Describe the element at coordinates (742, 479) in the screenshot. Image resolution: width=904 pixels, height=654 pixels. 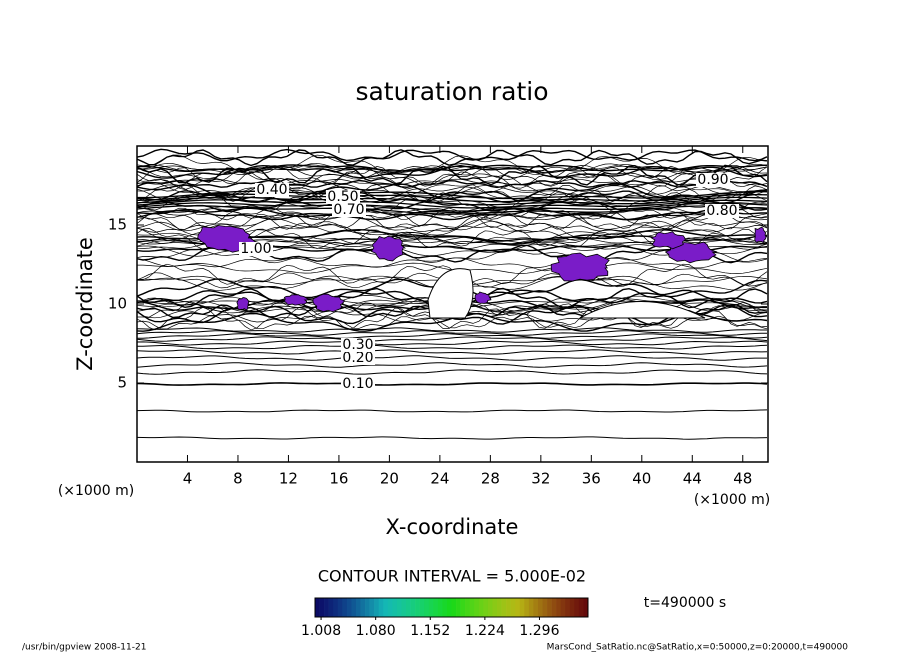
I see `x-tick-label: 48` at that location.